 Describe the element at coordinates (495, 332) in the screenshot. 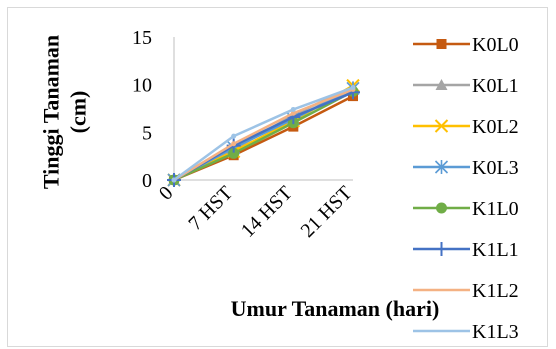

I see `legend-label: K1L3` at that location.